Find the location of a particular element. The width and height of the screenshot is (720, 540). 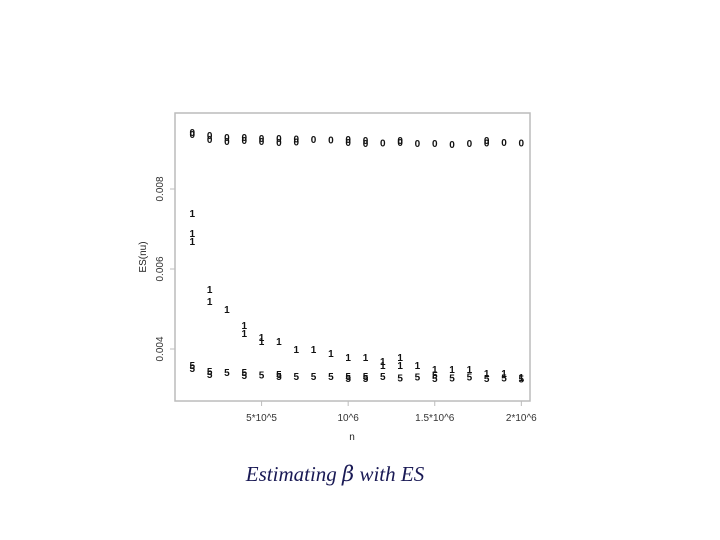

x-tick-label: 2*10^6 is located at coordinates (521, 418).